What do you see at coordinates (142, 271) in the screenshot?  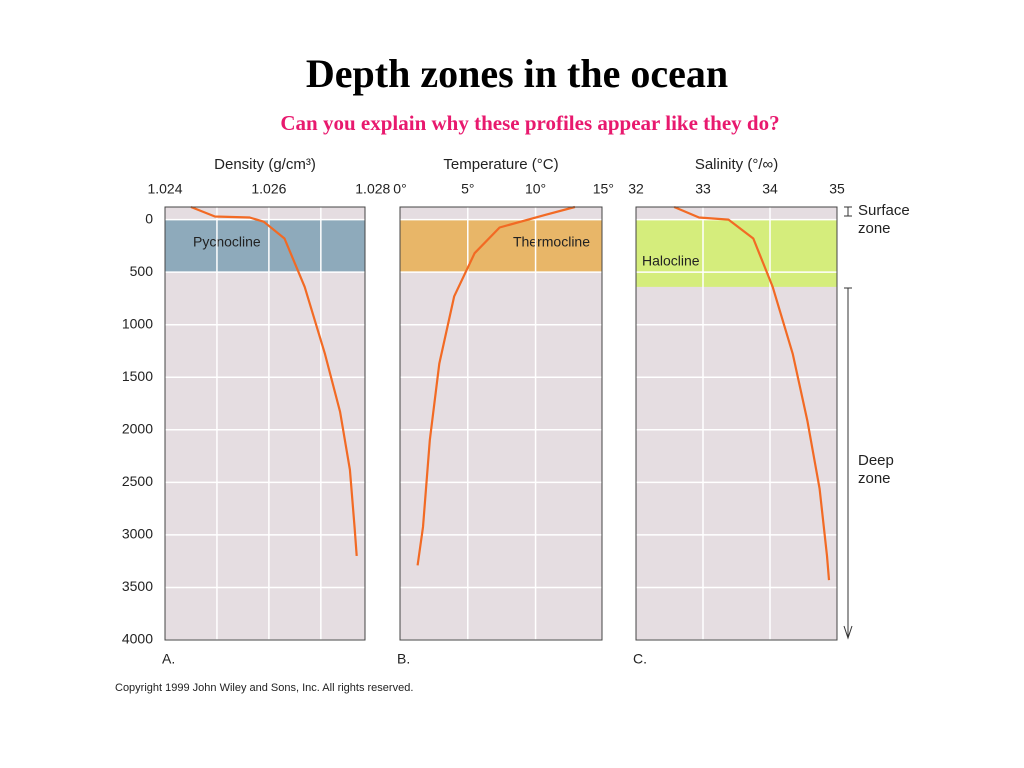 I see `y-tick-label: 500` at bounding box center [142, 271].